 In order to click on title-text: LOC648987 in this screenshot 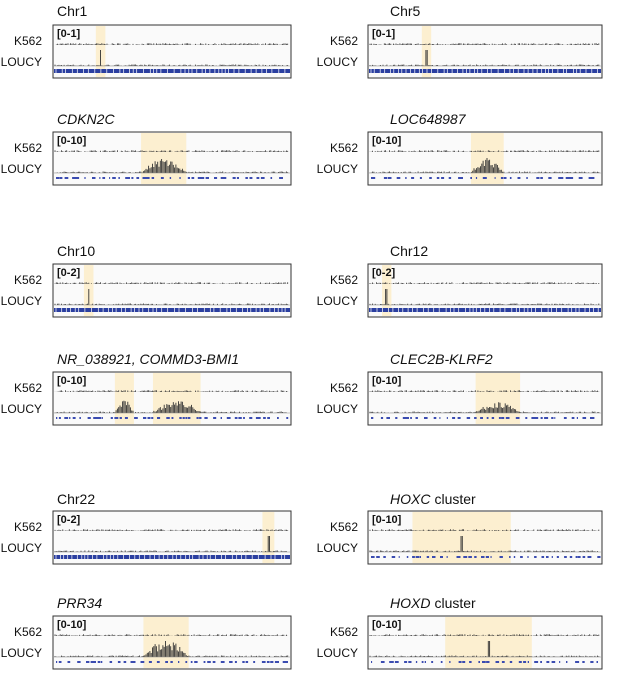, I will do `click(428, 119)`.